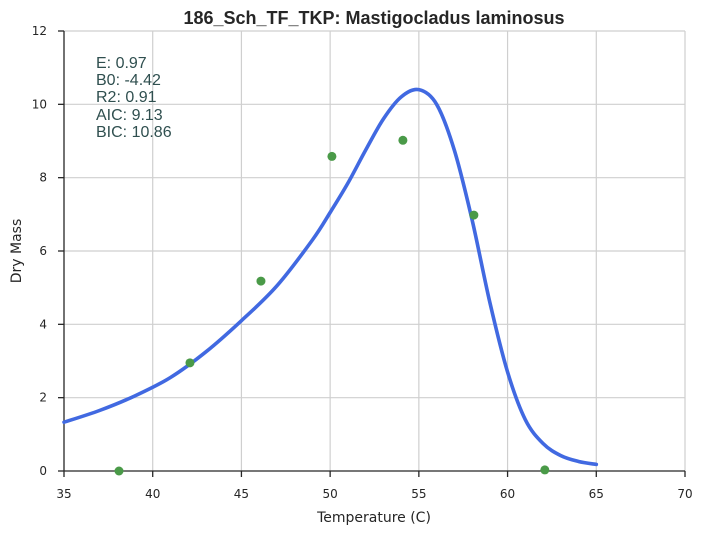 Image resolution: width=702 pixels, height=534 pixels. What do you see at coordinates (152, 494) in the screenshot?
I see `x-tick-label: 40` at bounding box center [152, 494].